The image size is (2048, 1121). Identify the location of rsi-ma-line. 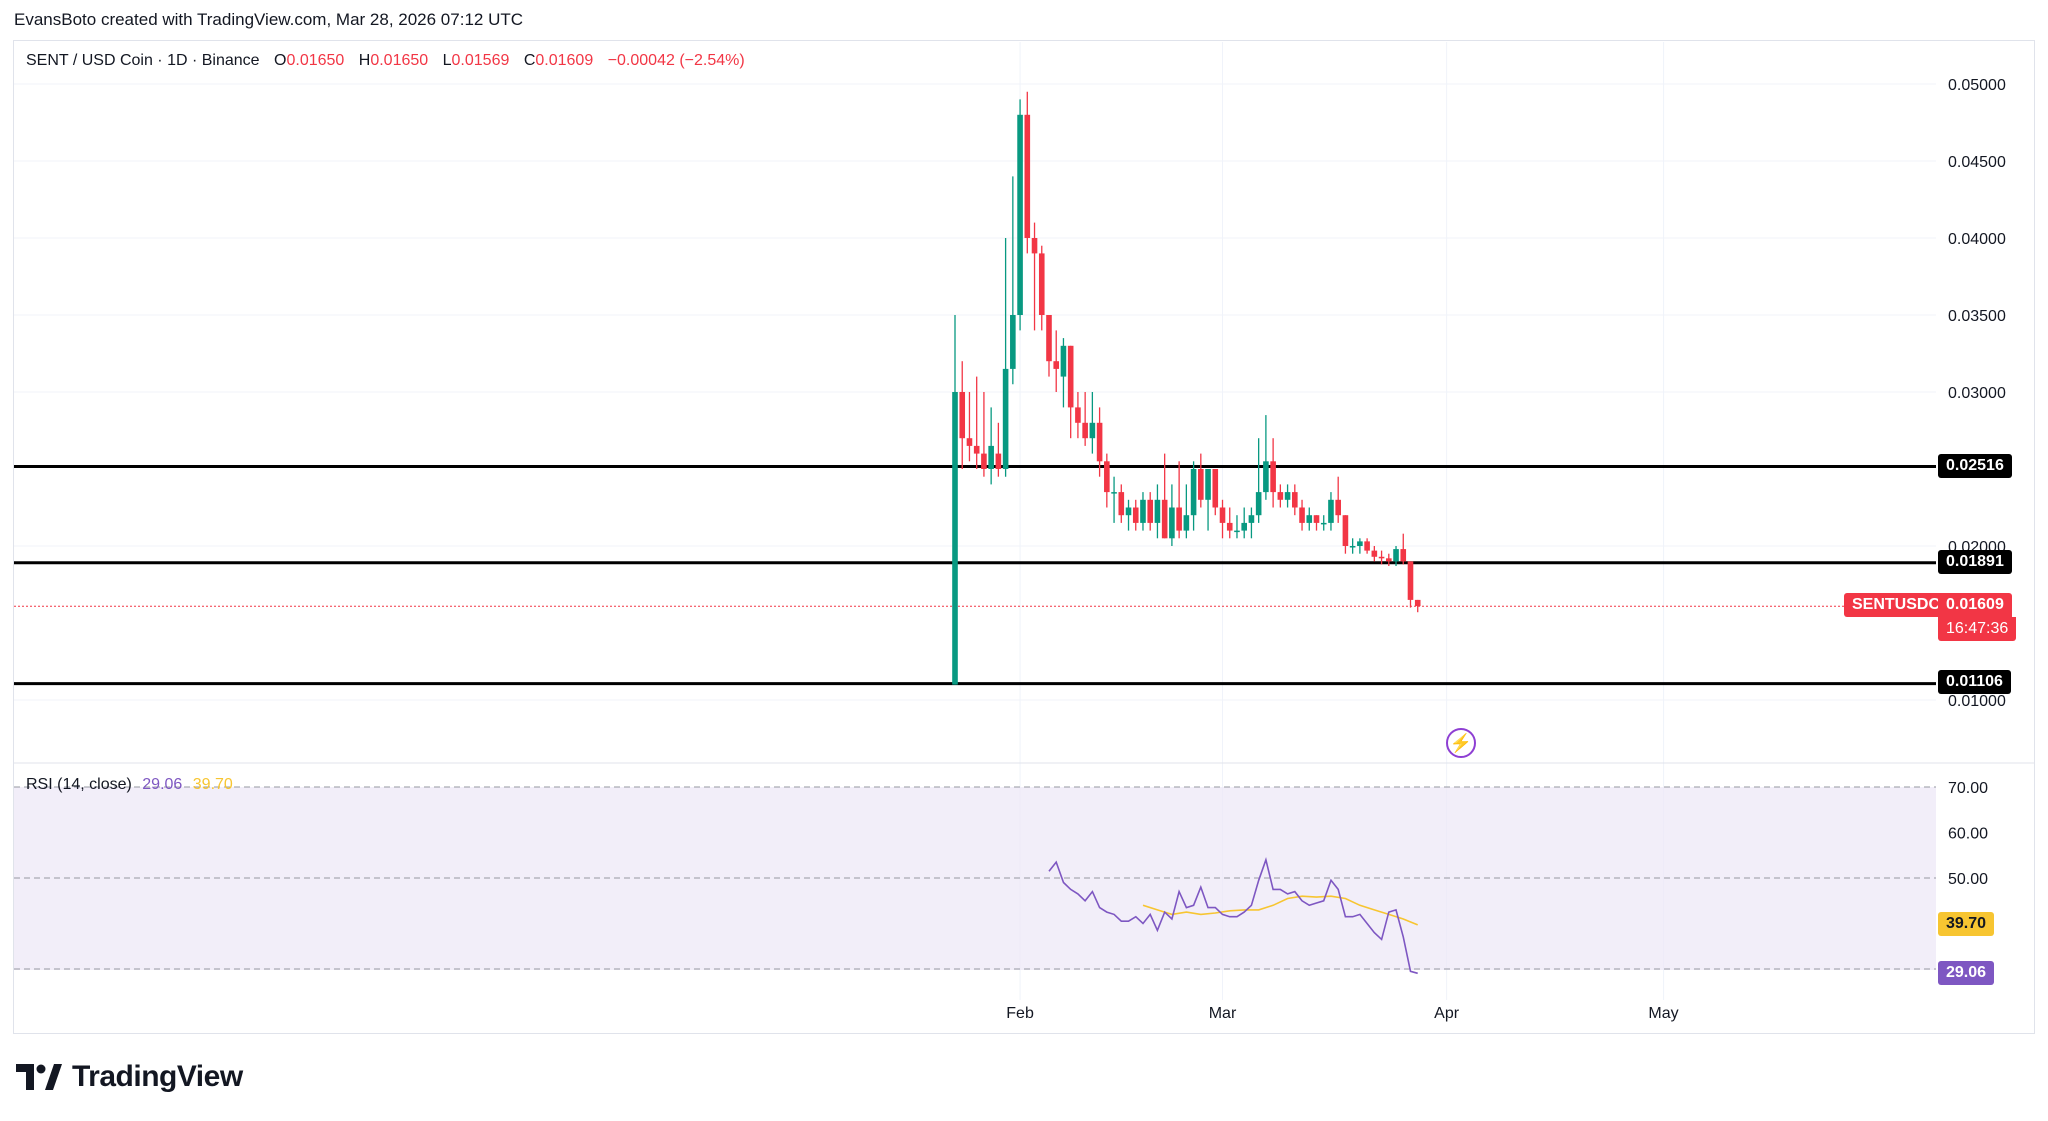
(1280, 910).